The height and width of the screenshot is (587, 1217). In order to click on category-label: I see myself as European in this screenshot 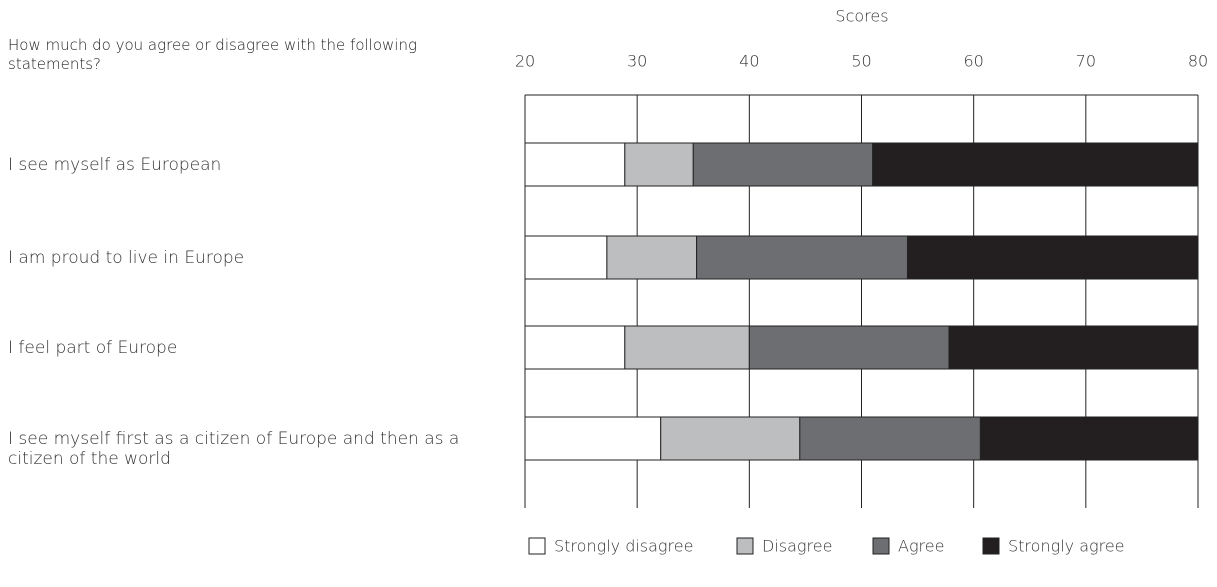, I will do `click(115, 164)`.